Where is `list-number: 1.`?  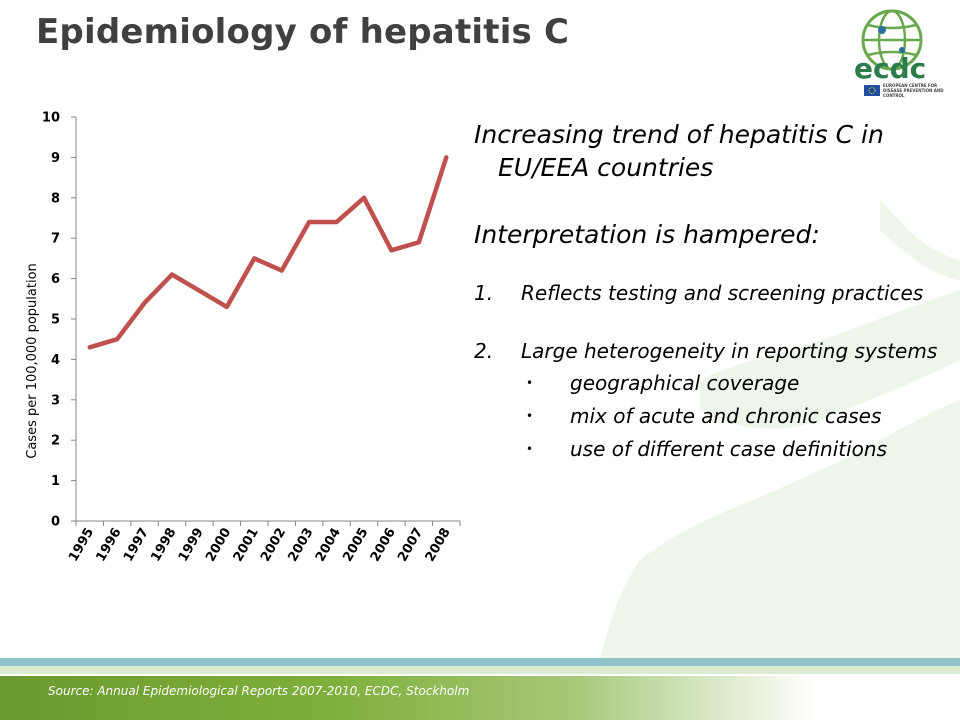
list-number: 1. is located at coordinates (484, 293).